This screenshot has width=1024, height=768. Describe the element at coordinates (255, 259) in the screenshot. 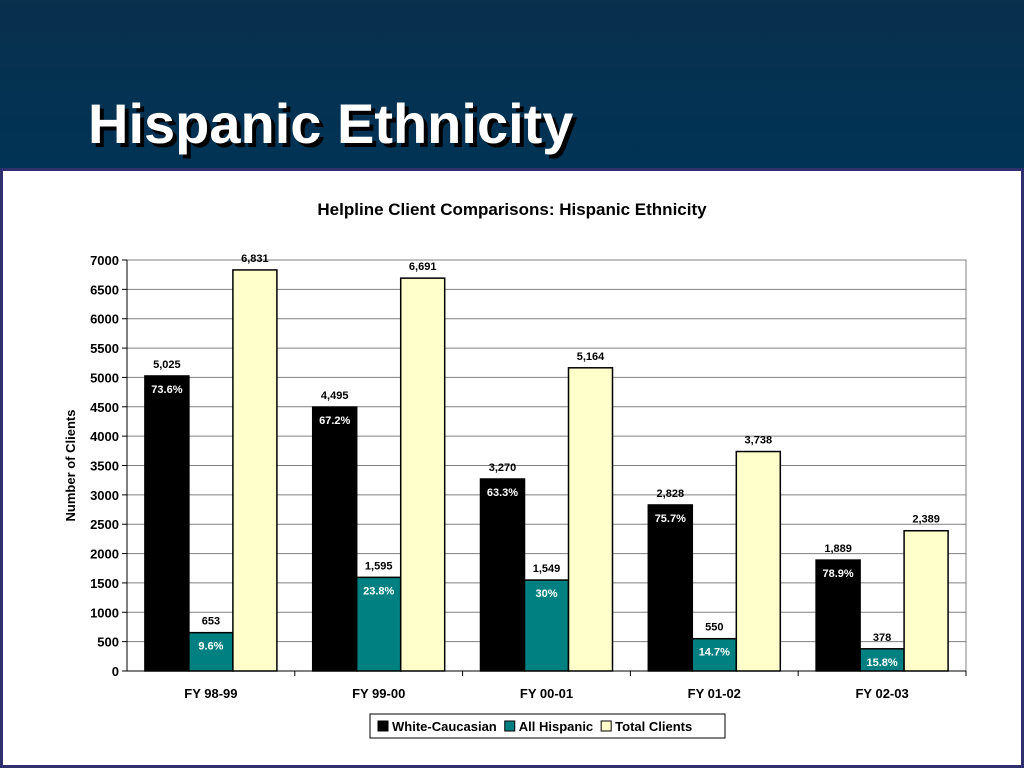

I see `data-label: 6,831` at that location.